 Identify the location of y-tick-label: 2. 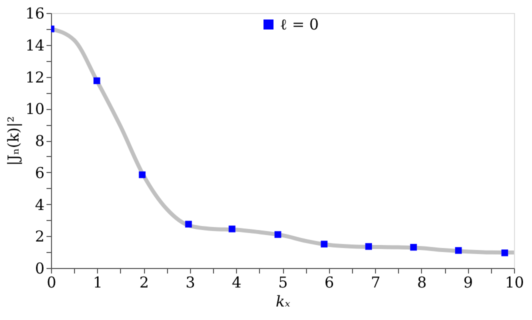
(39, 237).